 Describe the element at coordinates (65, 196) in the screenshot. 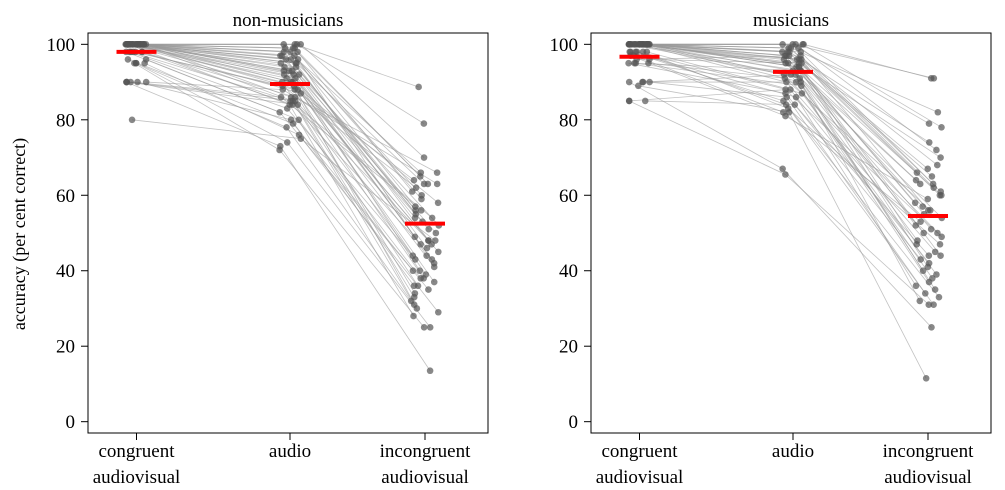

I see `y-tick-label: 60` at that location.